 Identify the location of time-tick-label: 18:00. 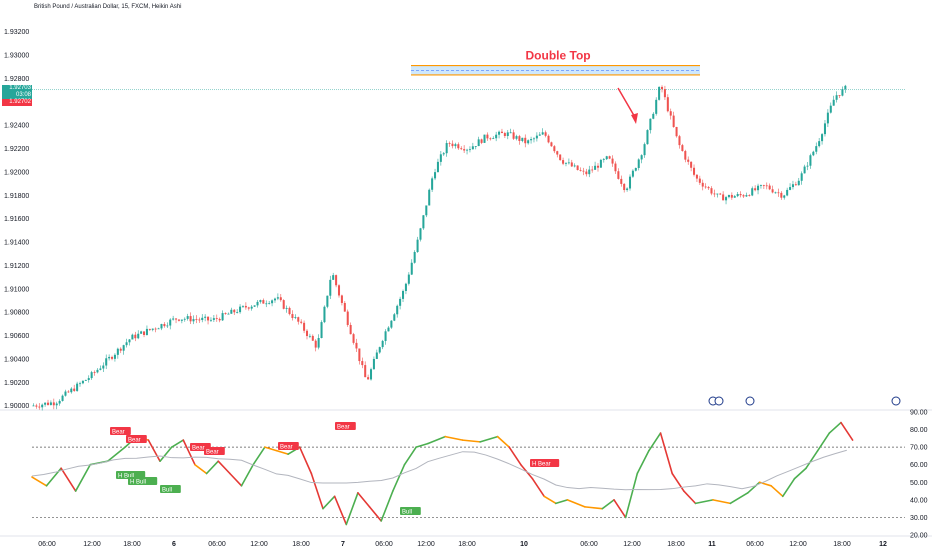
(676, 544).